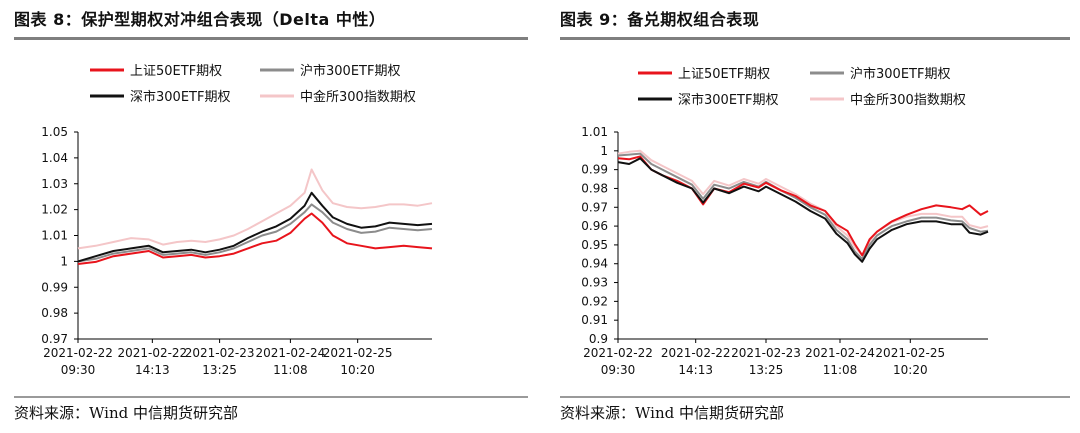  I want to click on y-tick-label: 0.93, so click(594, 283).